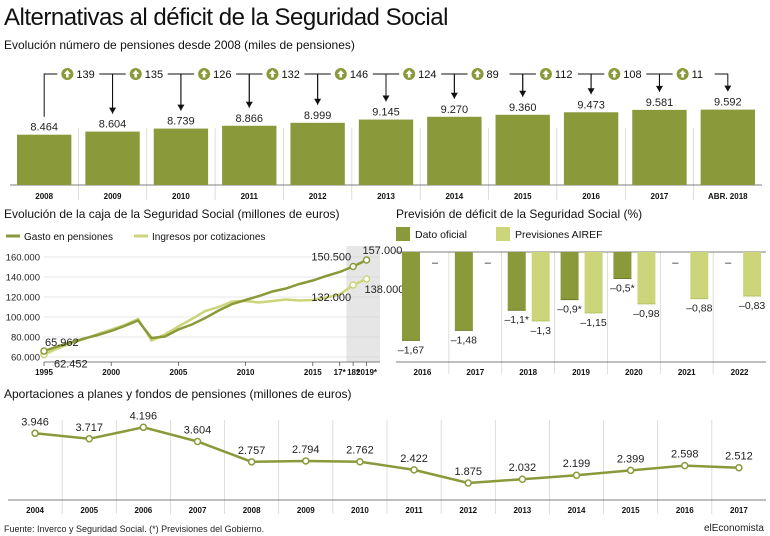 This screenshot has height=536, width=770. Describe the element at coordinates (318, 196) in the screenshot. I see `x-tick-label: 2012` at that location.